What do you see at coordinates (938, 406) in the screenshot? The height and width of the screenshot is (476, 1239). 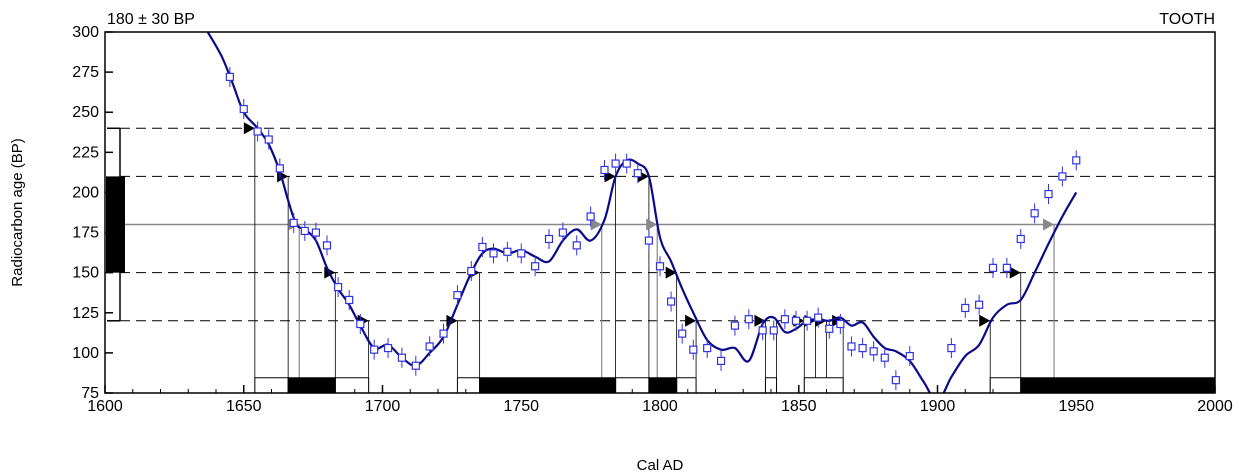 I see `x-tick-label: 1900` at bounding box center [938, 406].